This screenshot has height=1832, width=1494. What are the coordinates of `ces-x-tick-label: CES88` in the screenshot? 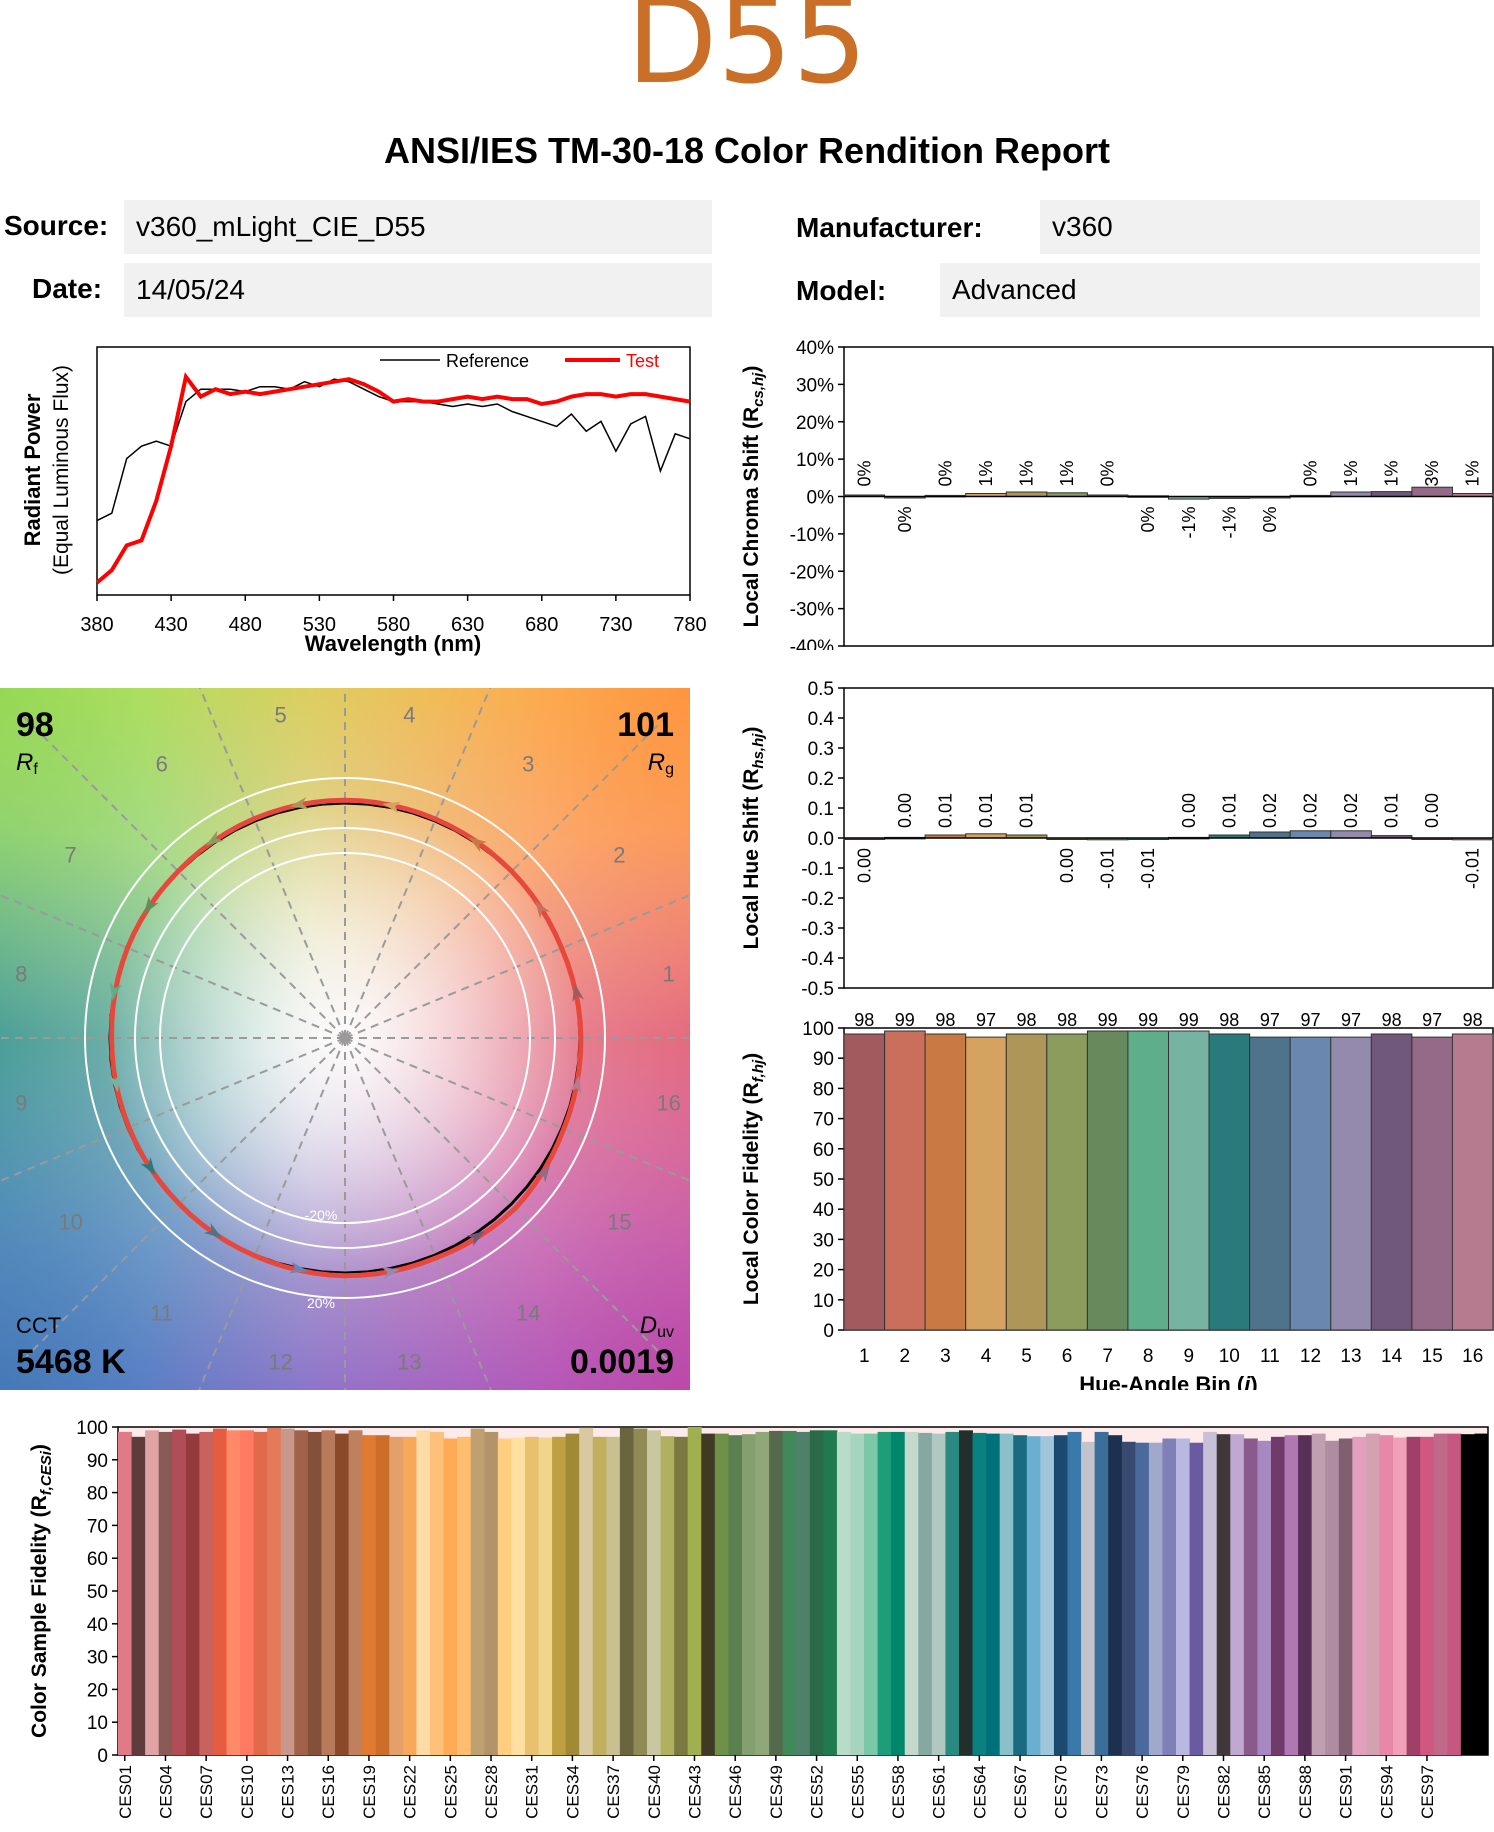 It's located at (1305, 1792).